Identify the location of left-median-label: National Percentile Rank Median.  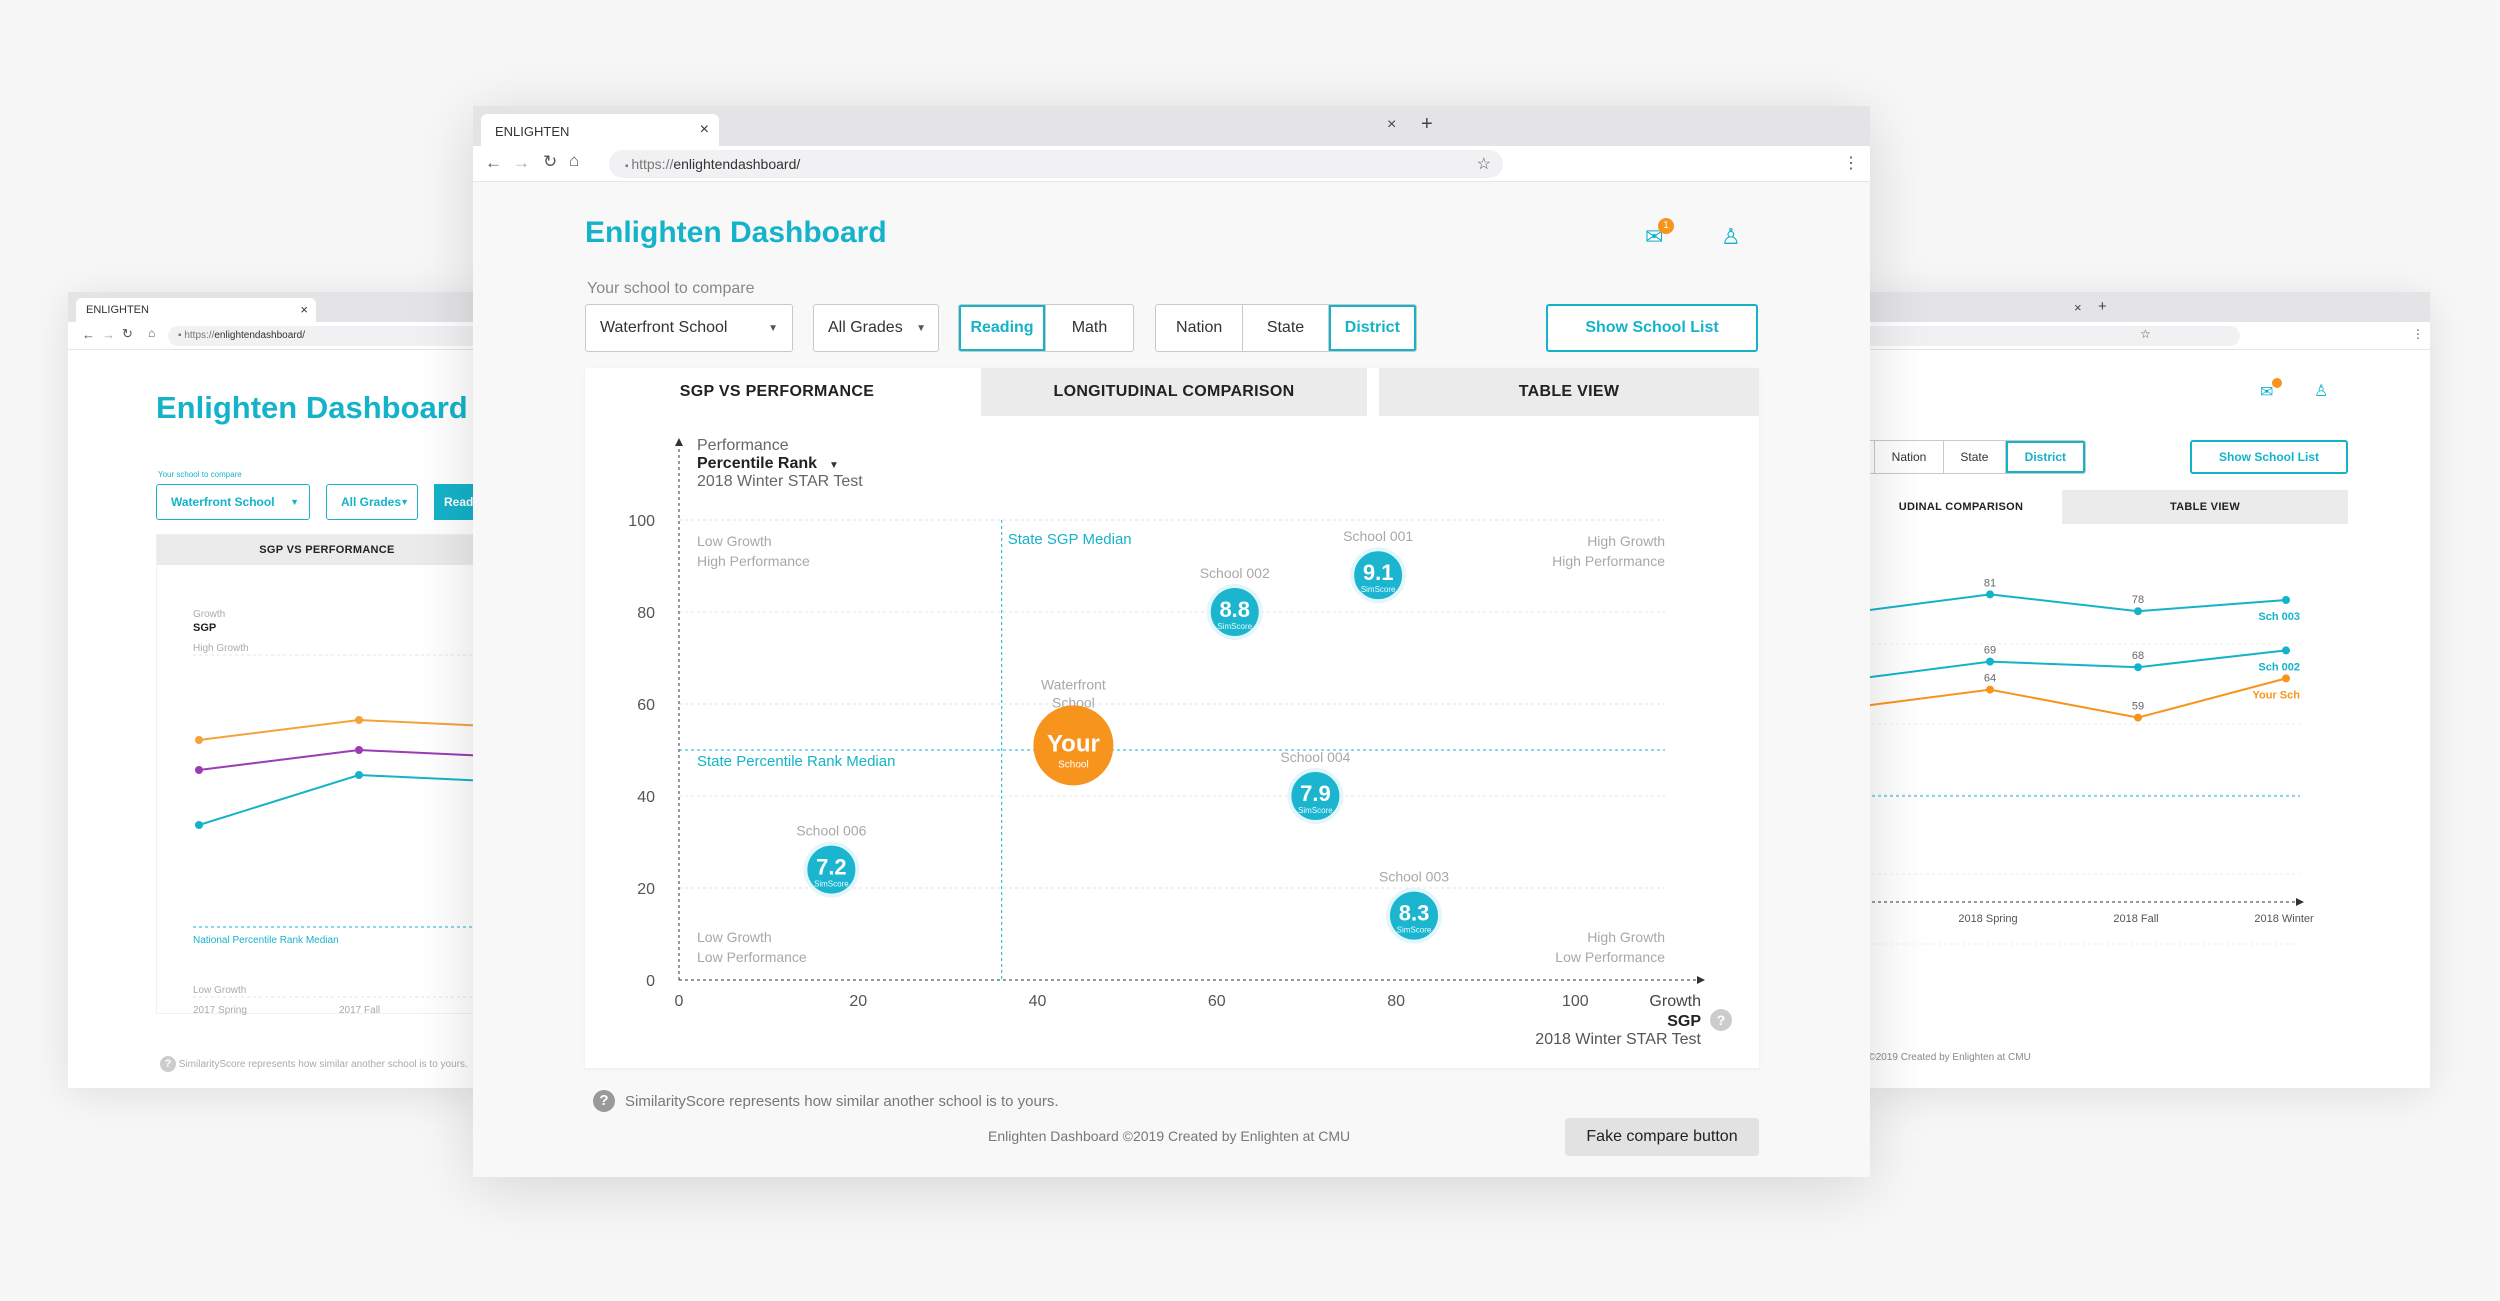
(266, 940).